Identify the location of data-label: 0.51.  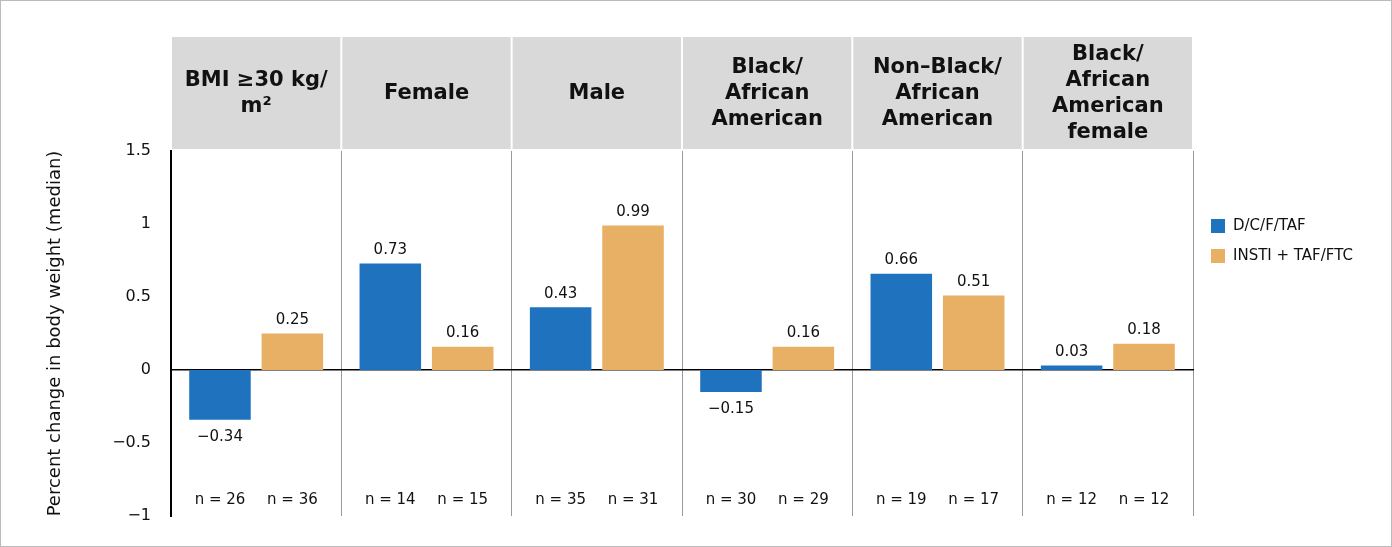
(973, 280).